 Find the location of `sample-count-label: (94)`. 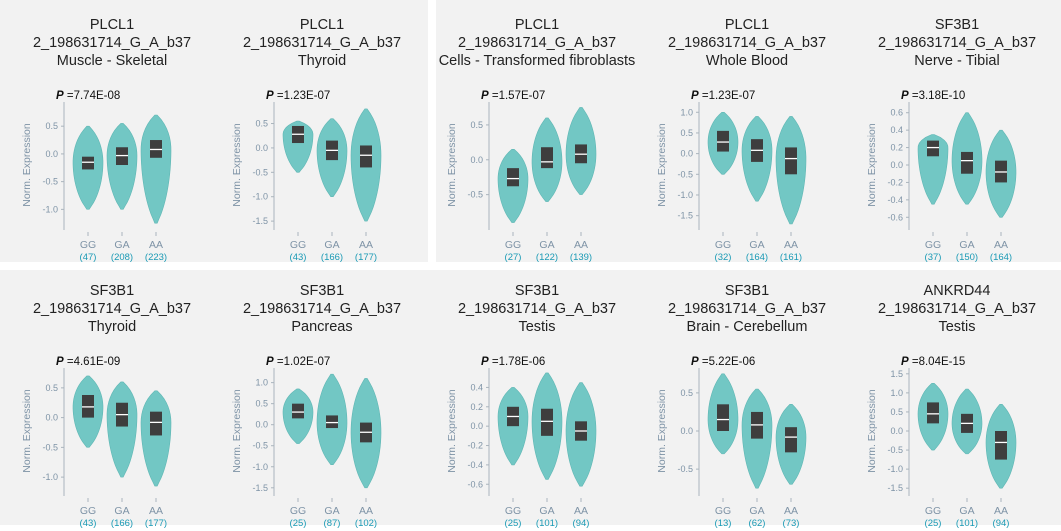

sample-count-label: (94) is located at coordinates (581, 523).